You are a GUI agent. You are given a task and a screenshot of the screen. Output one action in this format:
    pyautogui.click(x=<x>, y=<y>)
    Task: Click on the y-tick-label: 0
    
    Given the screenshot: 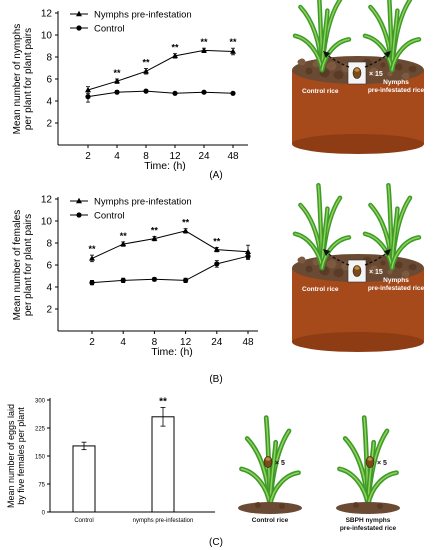 What is the action you would take?
    pyautogui.click(x=44, y=514)
    